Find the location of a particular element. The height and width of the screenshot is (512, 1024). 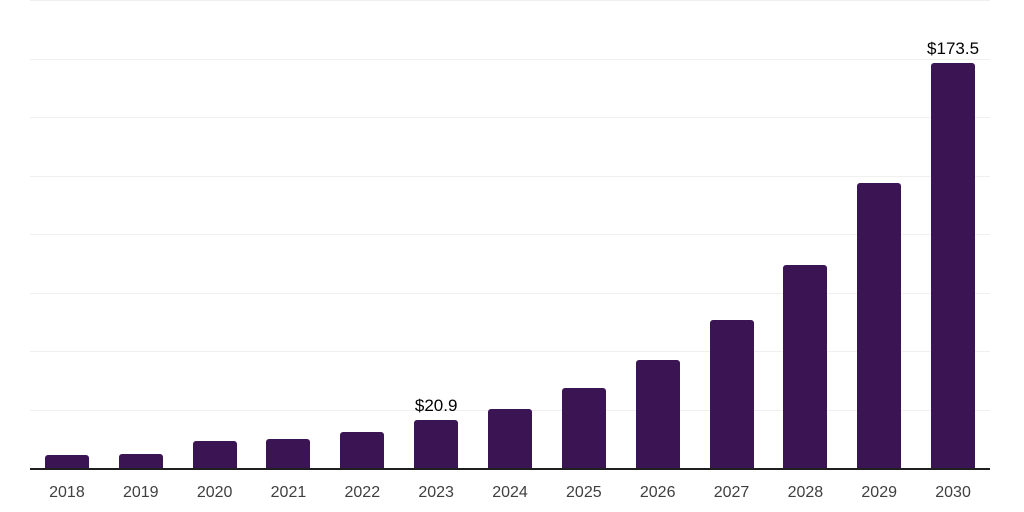

bar-2027 is located at coordinates (731, 394).